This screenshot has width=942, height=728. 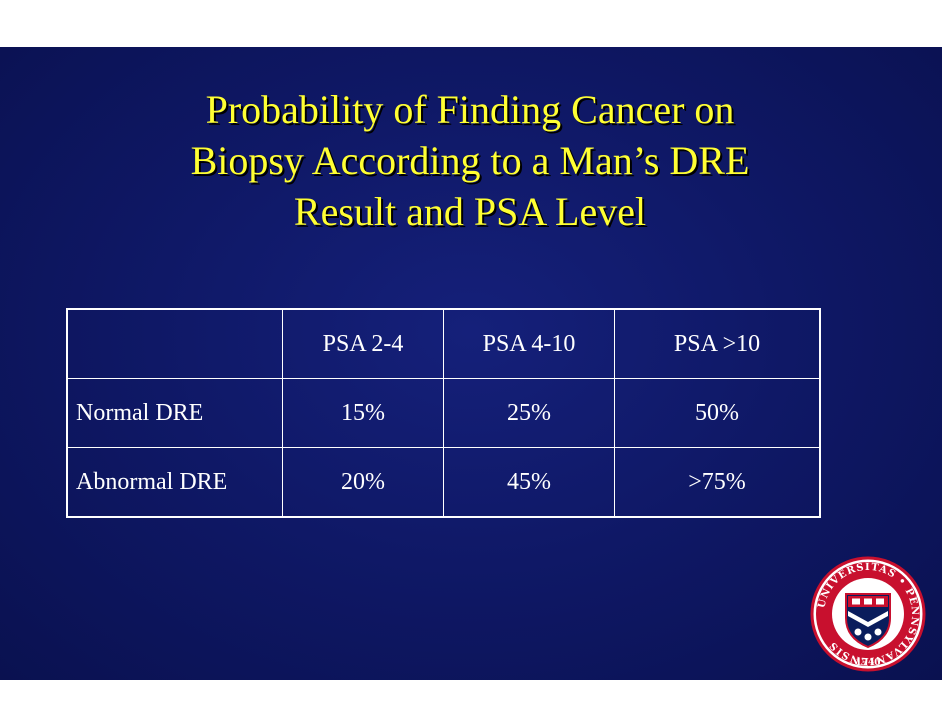 I want to click on header-cell-psa-over-10: PSA >10, so click(x=717, y=343).